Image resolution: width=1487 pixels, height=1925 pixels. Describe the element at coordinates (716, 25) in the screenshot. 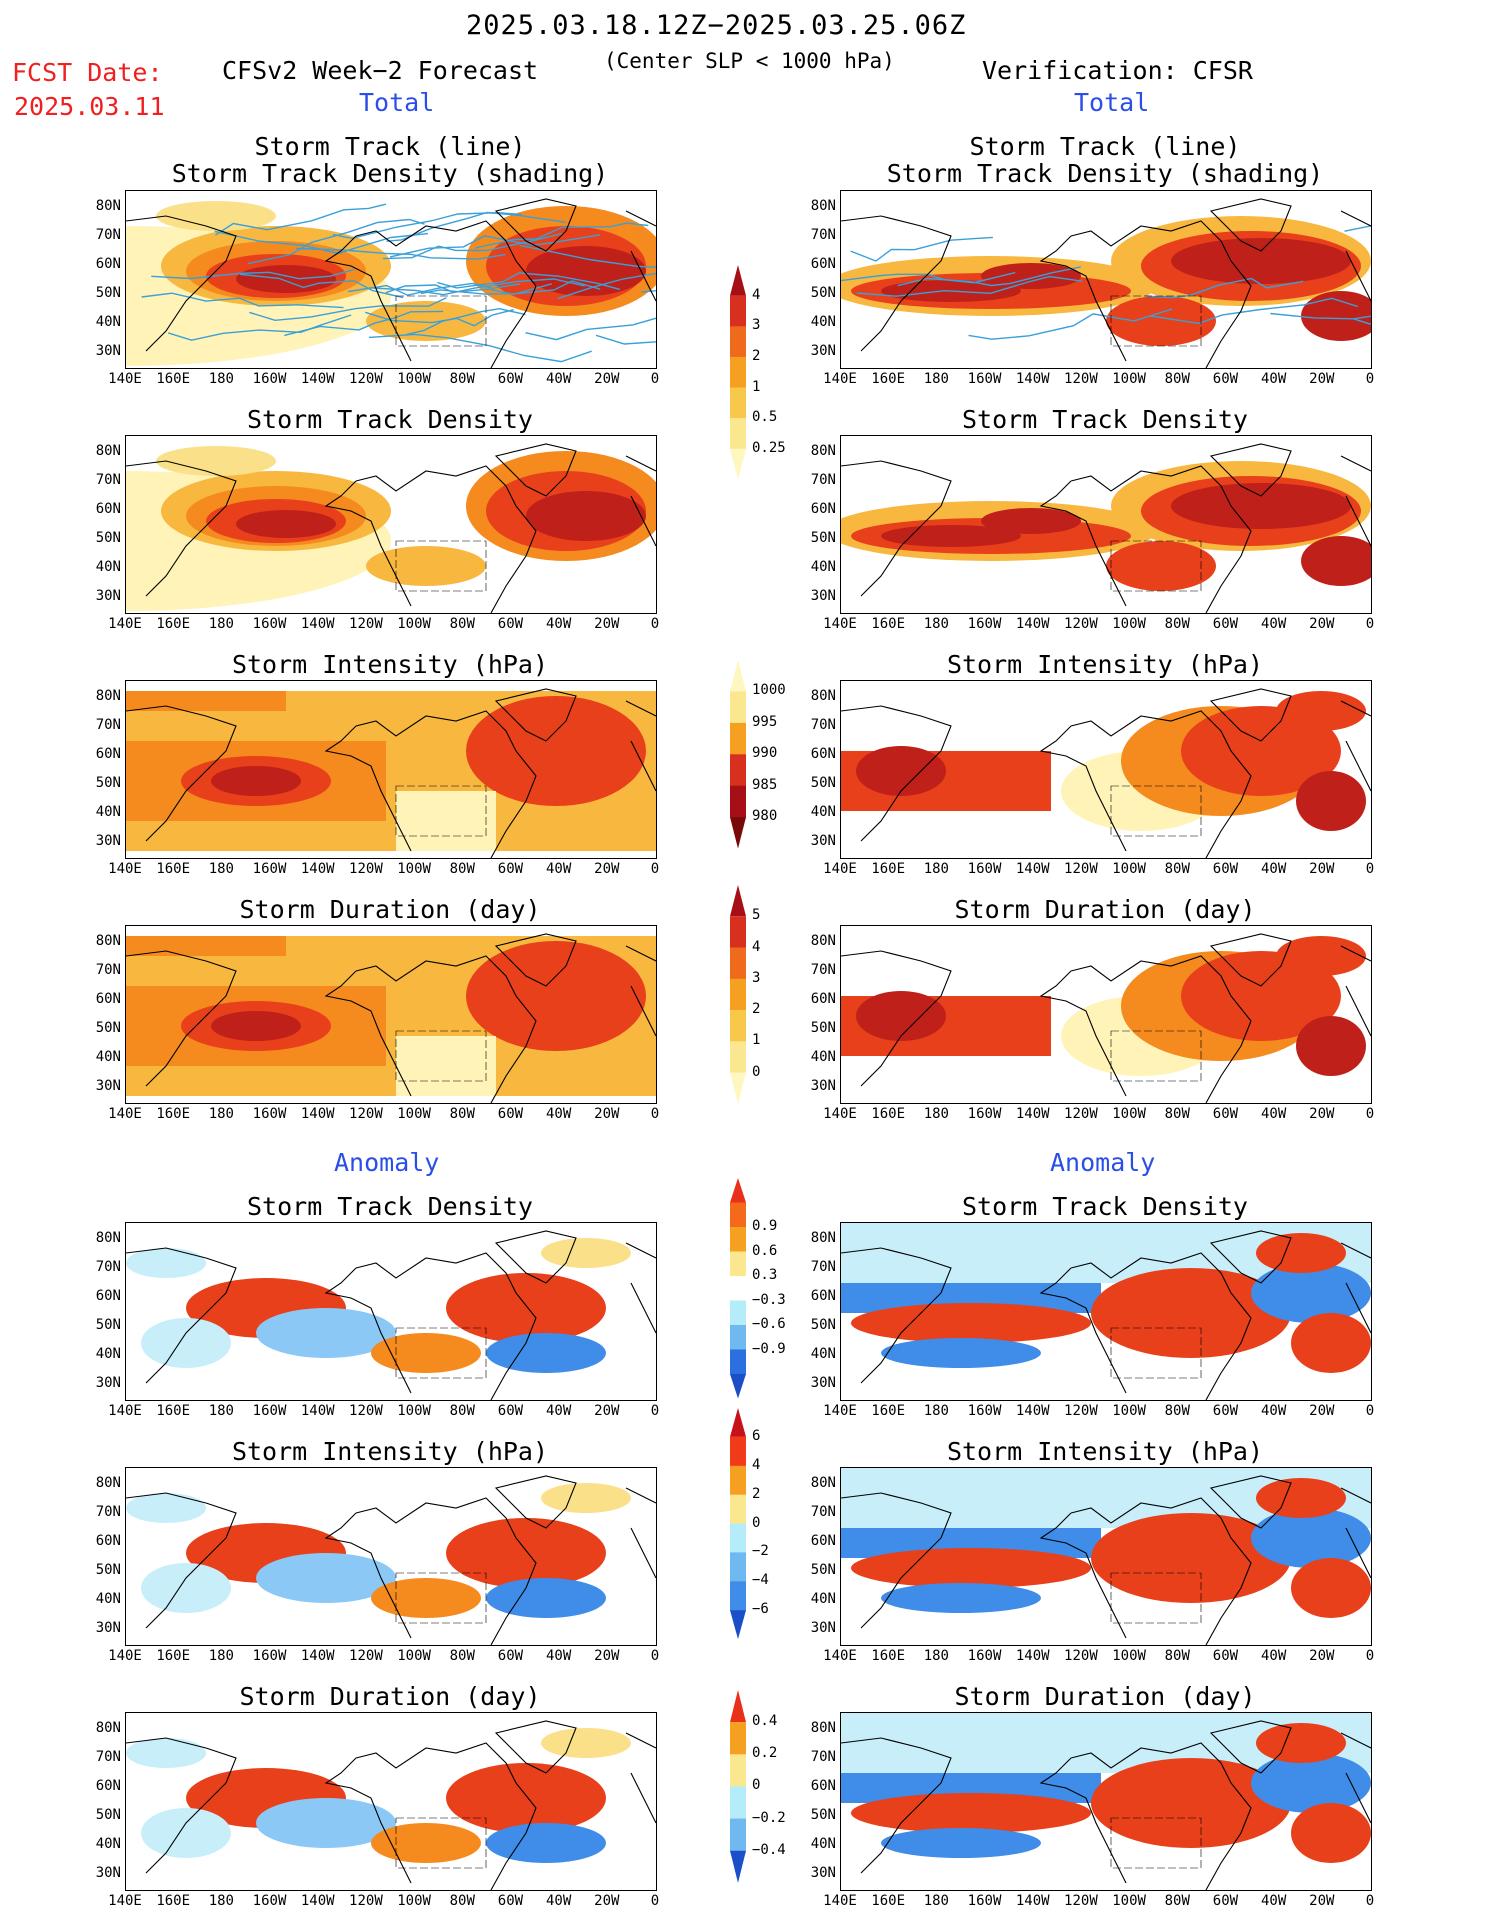

I see `period-title: 2025.03.18.12Z−2025.03.25.06Z` at that location.